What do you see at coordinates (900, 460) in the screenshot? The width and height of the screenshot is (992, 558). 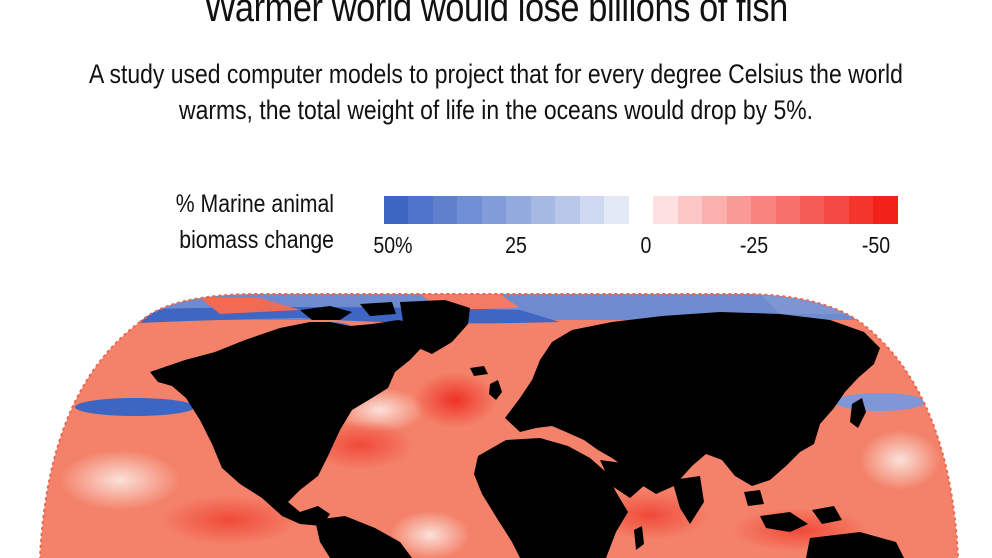 I see `west-pacific-pale` at bounding box center [900, 460].